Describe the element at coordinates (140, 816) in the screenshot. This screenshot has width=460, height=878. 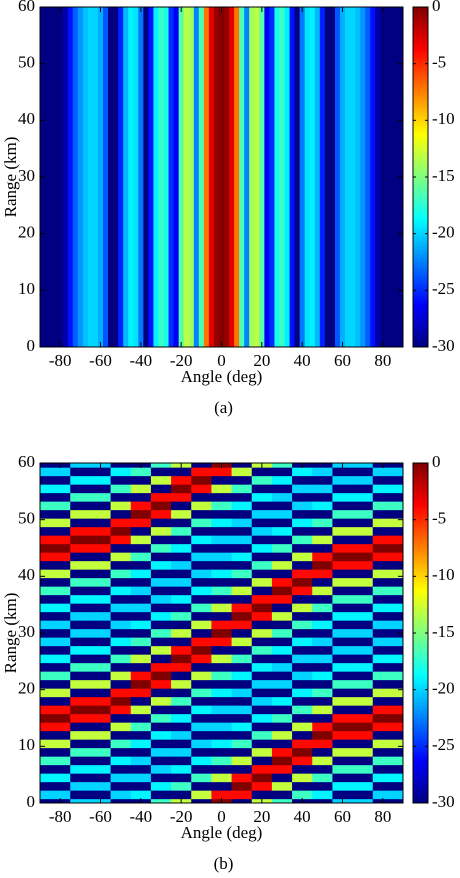
I see `x-tick-label: -40` at that location.